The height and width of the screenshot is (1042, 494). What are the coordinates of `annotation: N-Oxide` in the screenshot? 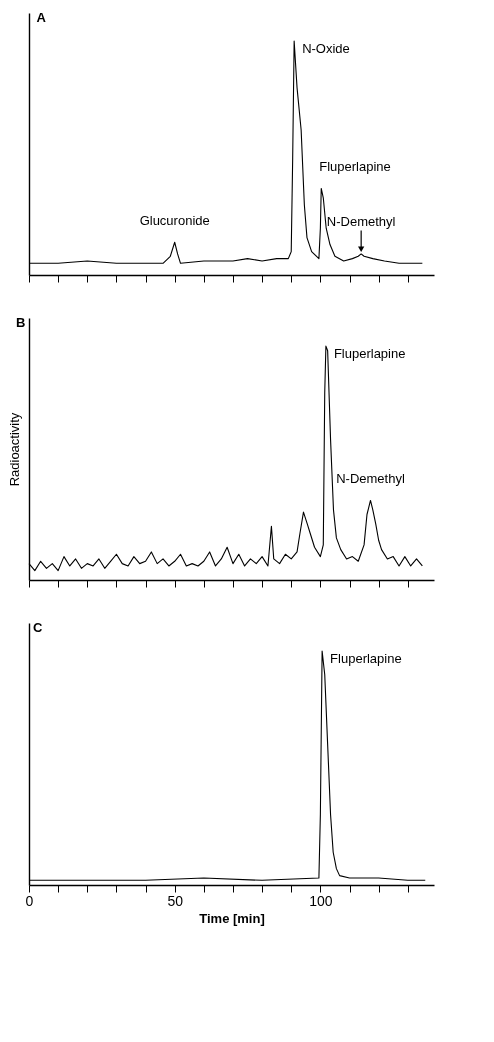 It's located at (326, 49).